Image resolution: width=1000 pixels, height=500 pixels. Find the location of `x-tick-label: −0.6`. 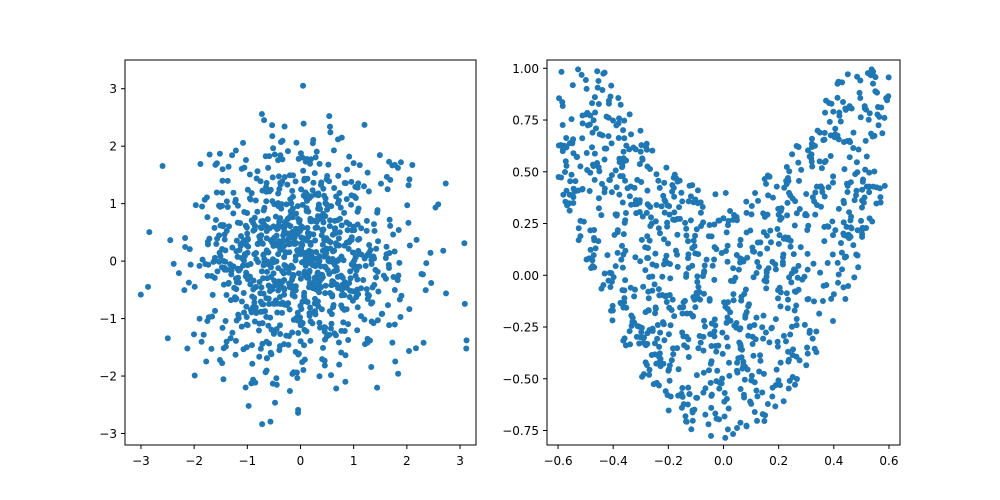

x-tick-label: −0.6 is located at coordinates (557, 461).